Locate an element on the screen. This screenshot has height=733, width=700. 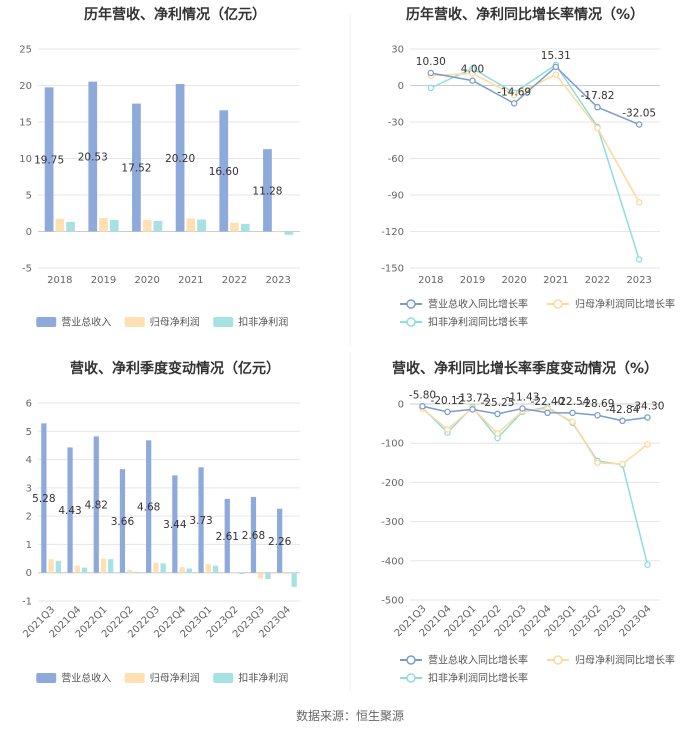
data-label: 3.44 is located at coordinates (175, 525).